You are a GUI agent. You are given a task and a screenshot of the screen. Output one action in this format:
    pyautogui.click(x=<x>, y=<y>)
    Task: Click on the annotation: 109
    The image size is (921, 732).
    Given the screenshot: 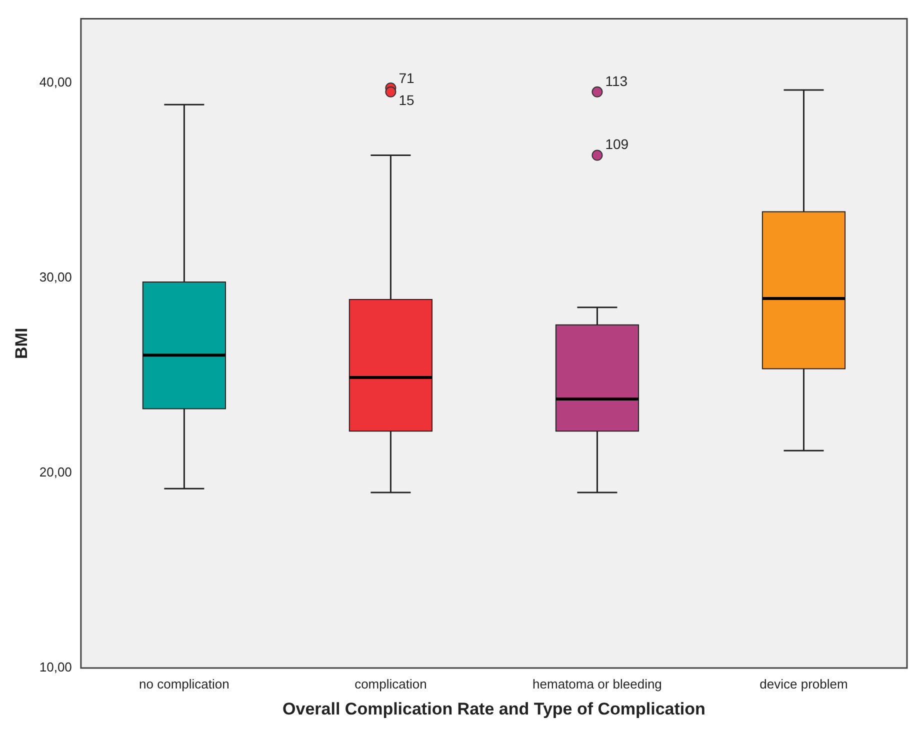 What is the action you would take?
    pyautogui.click(x=617, y=144)
    